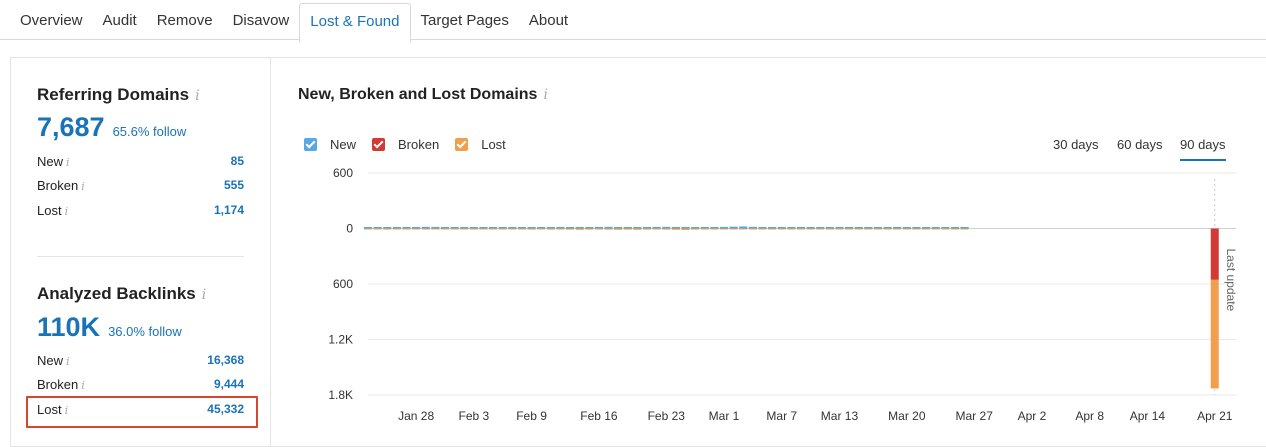 The width and height of the screenshot is (1266, 447). I want to click on y-tick-label: 600, so click(343, 284).